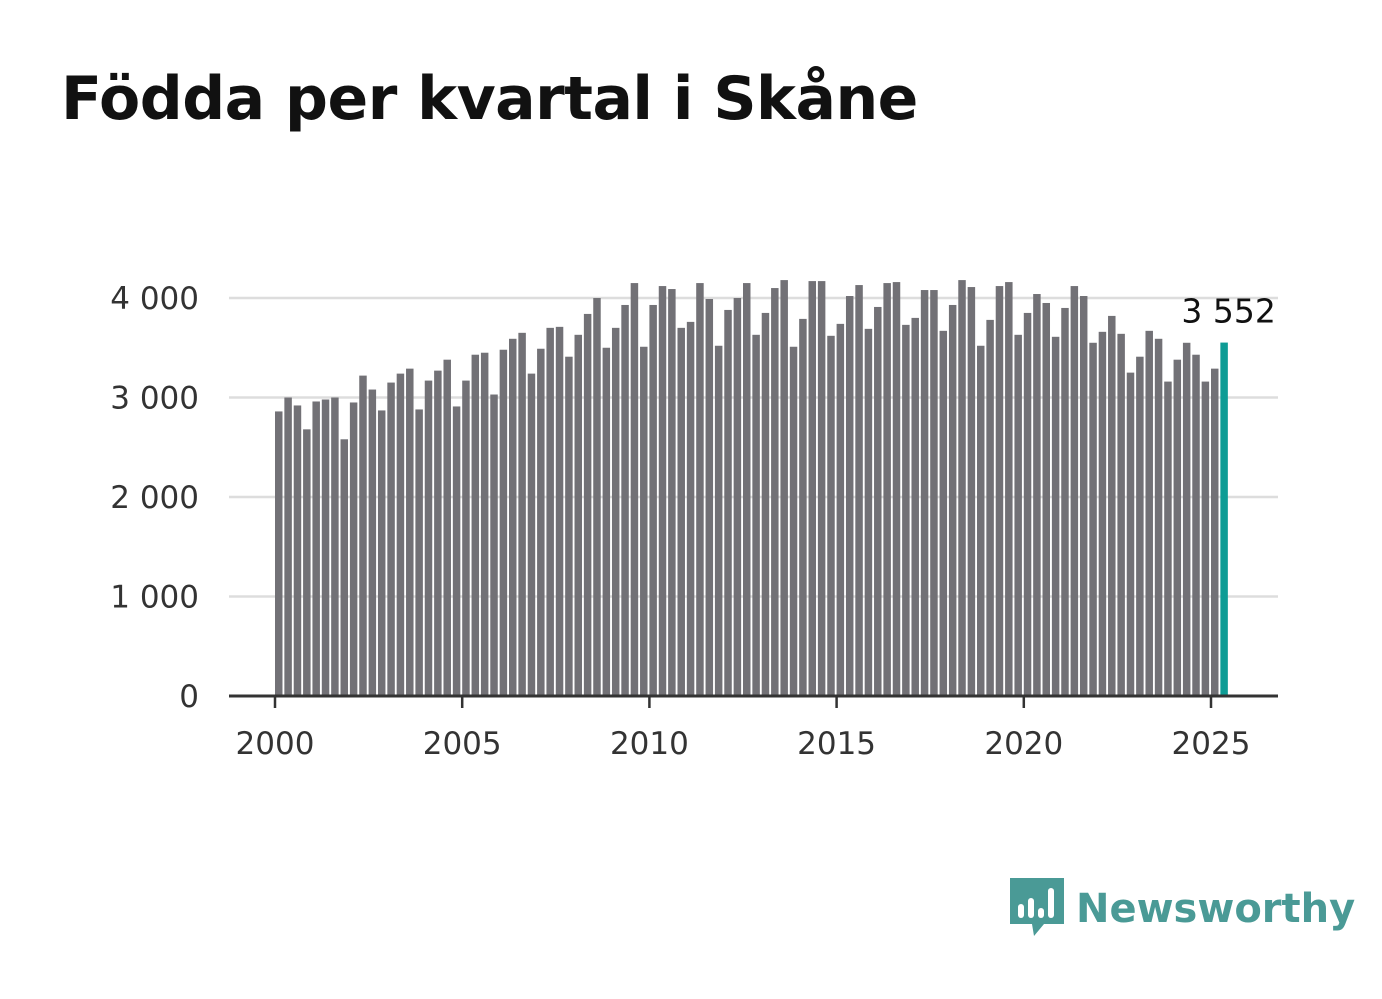  Describe the element at coordinates (154, 598) in the screenshot. I see `y-tick-label: 1 000` at that location.